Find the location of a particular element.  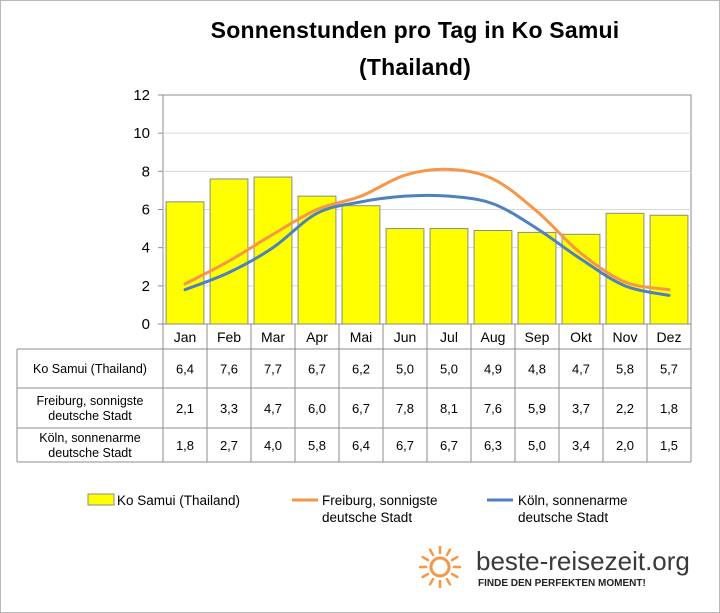

table-cell: 4,8 is located at coordinates (537, 369).